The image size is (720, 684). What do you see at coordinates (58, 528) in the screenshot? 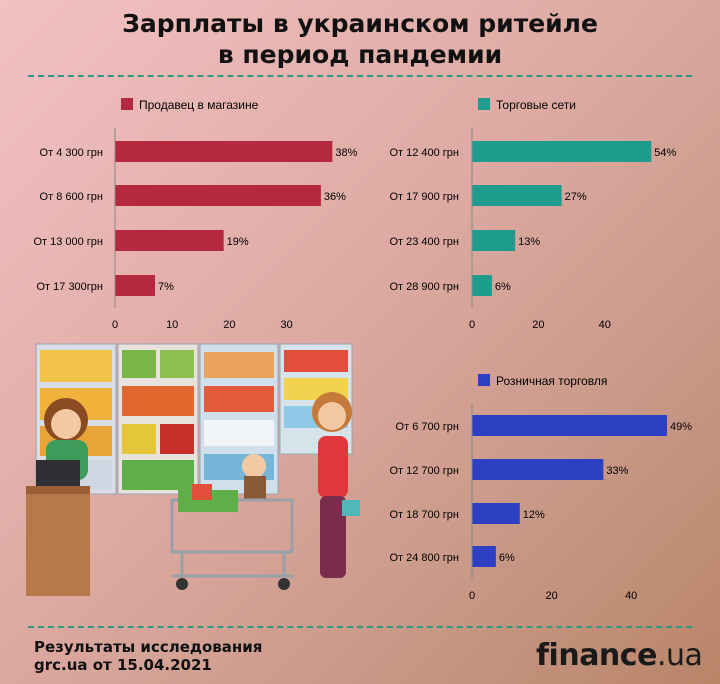
I see `cash-register-icon` at bounding box center [58, 528].